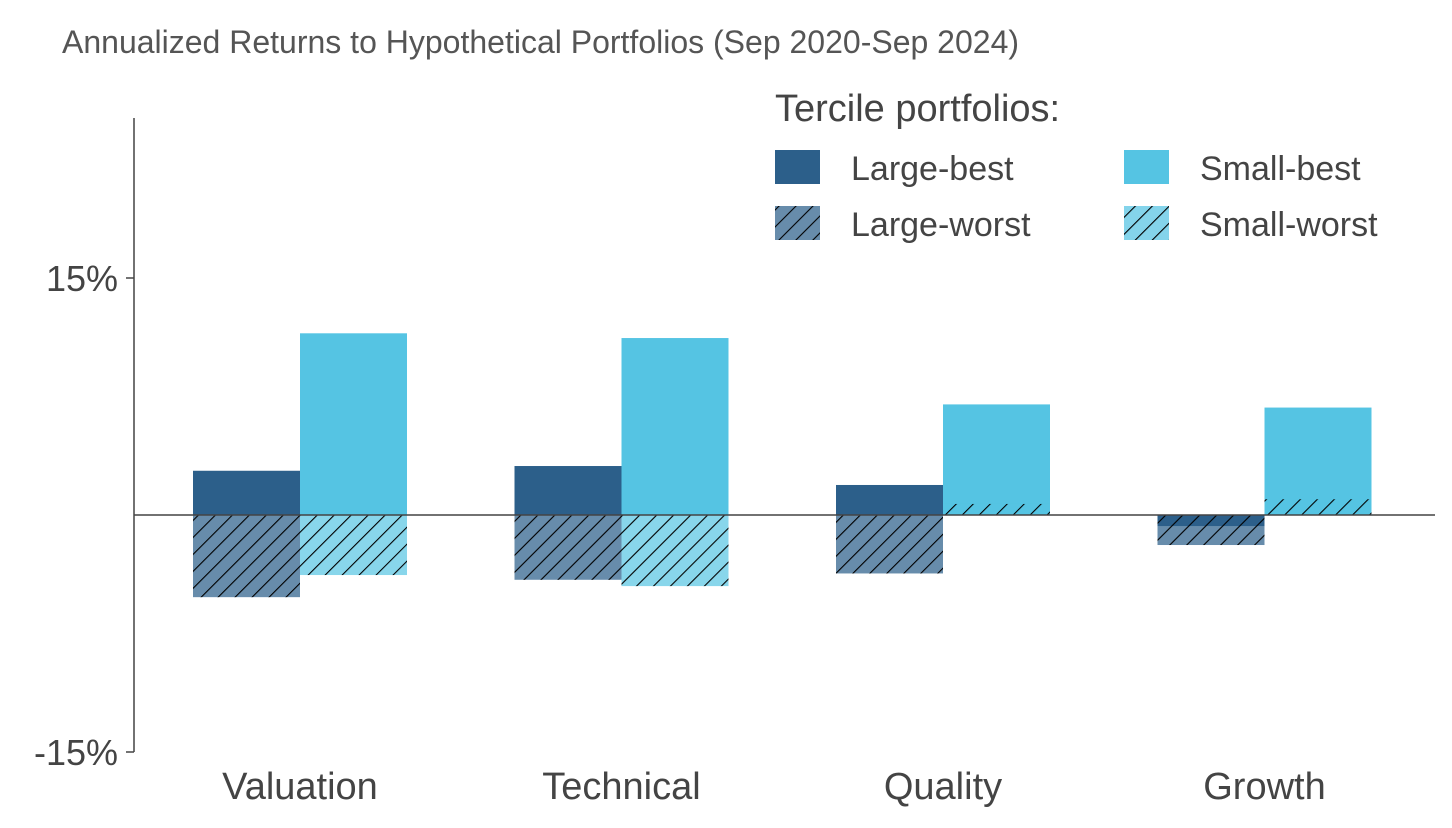 The image size is (1452, 828). What do you see at coordinates (932, 169) in the screenshot?
I see `legend-label: Large-best` at bounding box center [932, 169].